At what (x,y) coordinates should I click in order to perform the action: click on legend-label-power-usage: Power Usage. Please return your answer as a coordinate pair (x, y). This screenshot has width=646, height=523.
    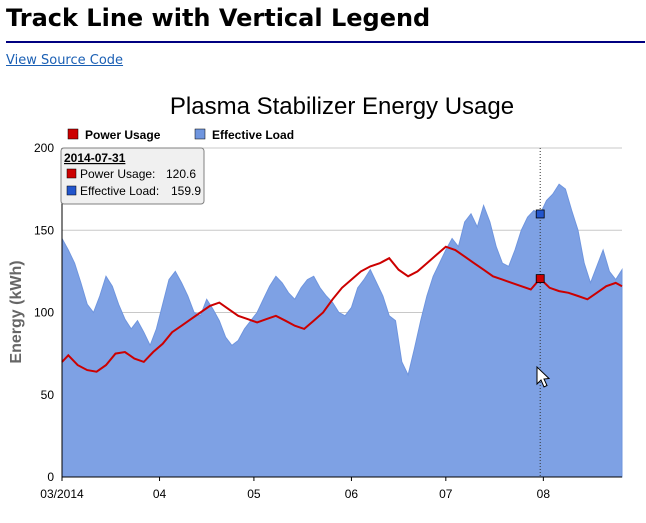
    Looking at the image, I should click on (123, 135).